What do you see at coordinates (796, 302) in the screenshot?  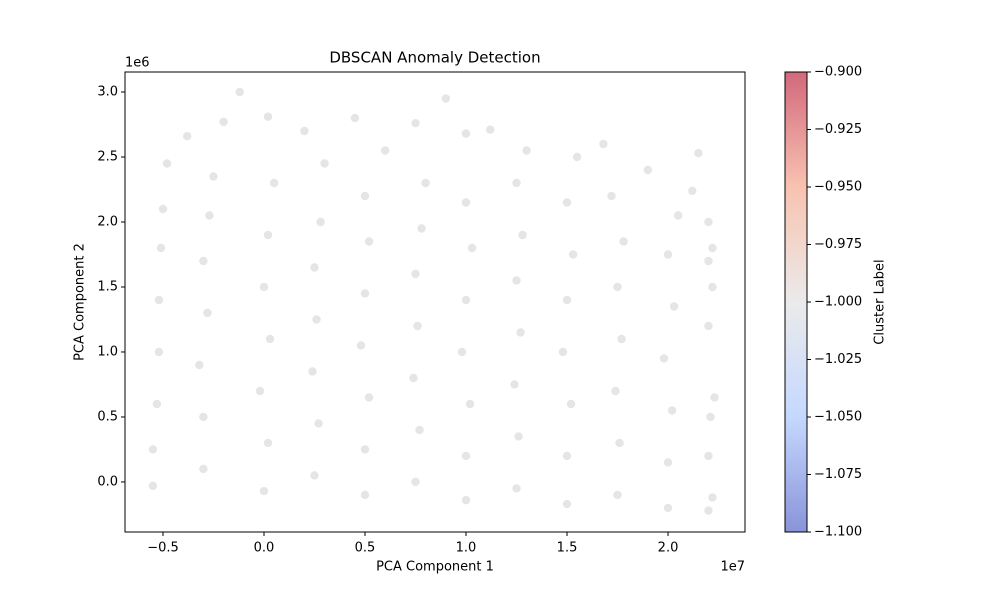 I see `colorbar` at bounding box center [796, 302].